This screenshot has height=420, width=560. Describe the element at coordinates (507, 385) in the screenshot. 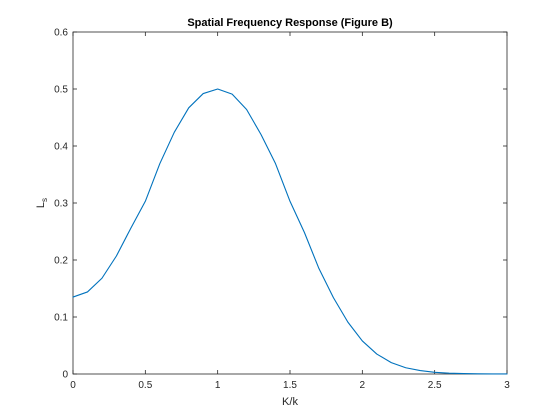

I see `x-tick-label: 3` at that location.